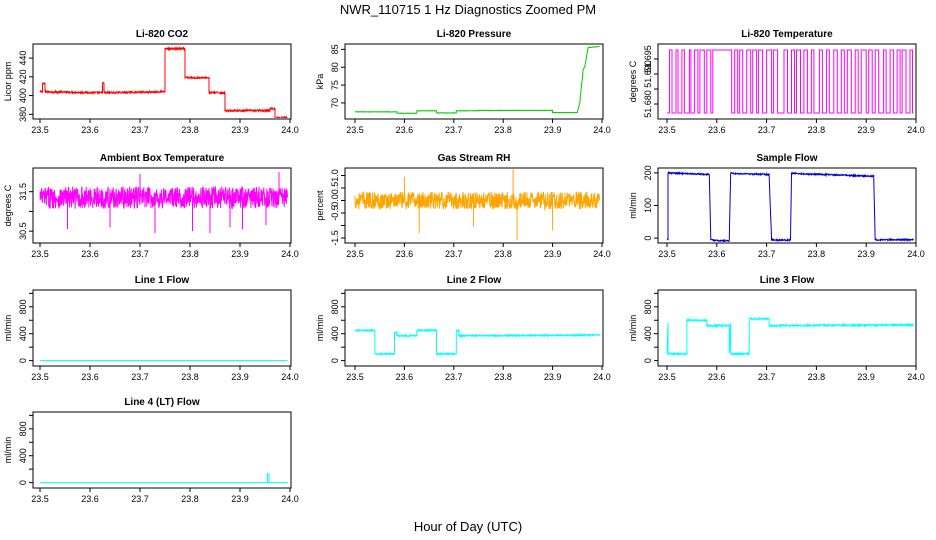 The image size is (936, 540). Describe the element at coordinates (787, 34) in the screenshot. I see `panel-title: Li-820 Temperature` at that location.